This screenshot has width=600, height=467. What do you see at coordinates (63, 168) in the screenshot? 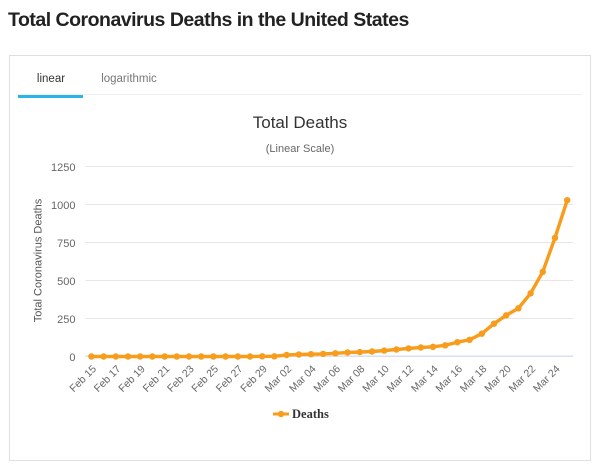
I see `svg-text: 1250` at bounding box center [63, 168].